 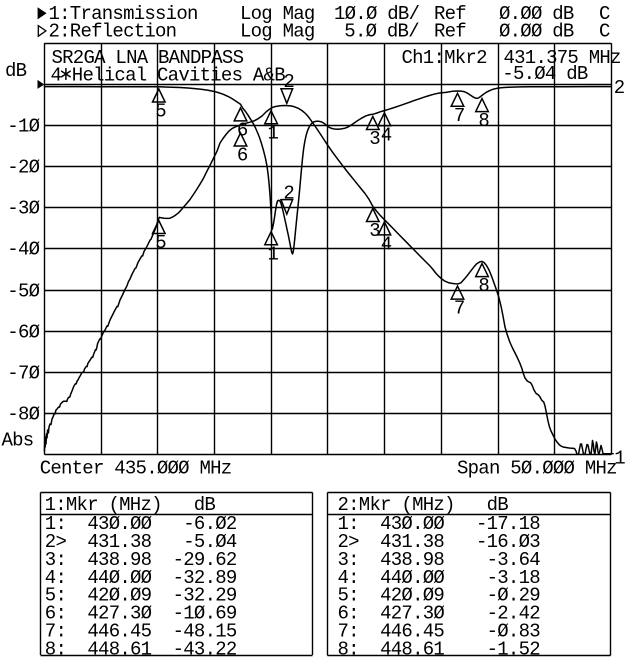 I want to click on svg-text: 6: 427.3Ø -2.42, so click(x=439, y=614).